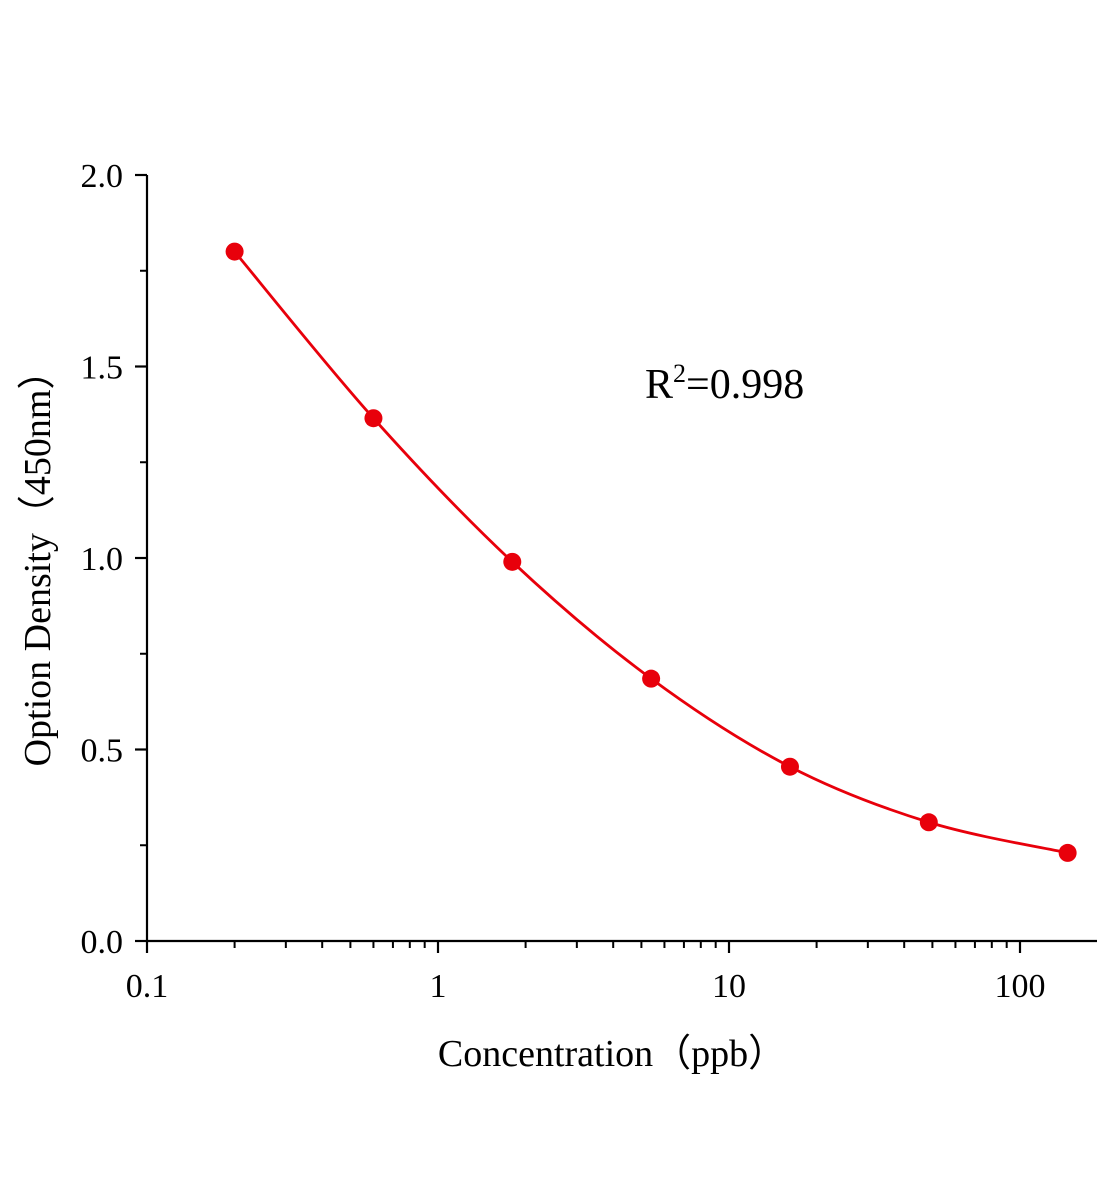  Describe the element at coordinates (38, 559) in the screenshot. I see `y-axis-title: Option Density（450nm）` at that location.